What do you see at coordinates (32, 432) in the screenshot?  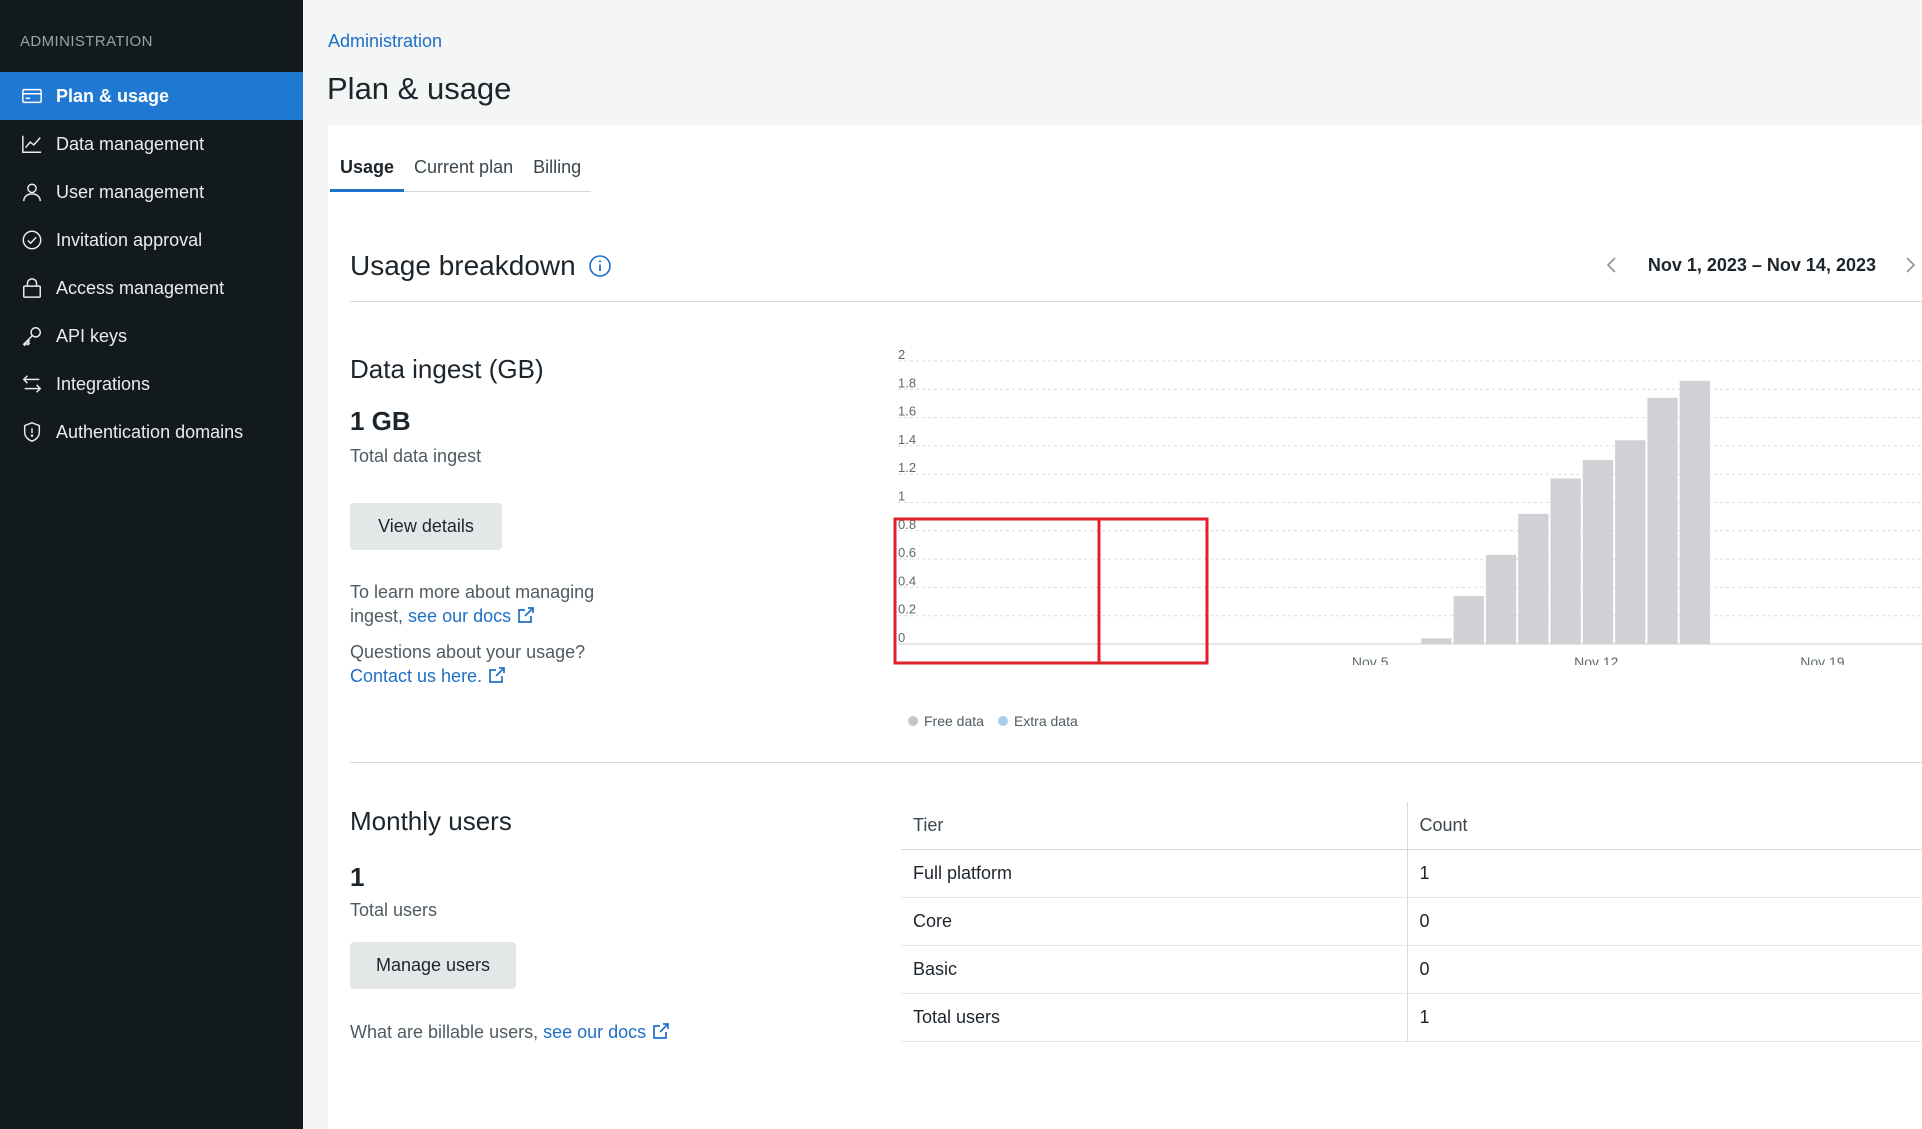 I see `shield-icon` at bounding box center [32, 432].